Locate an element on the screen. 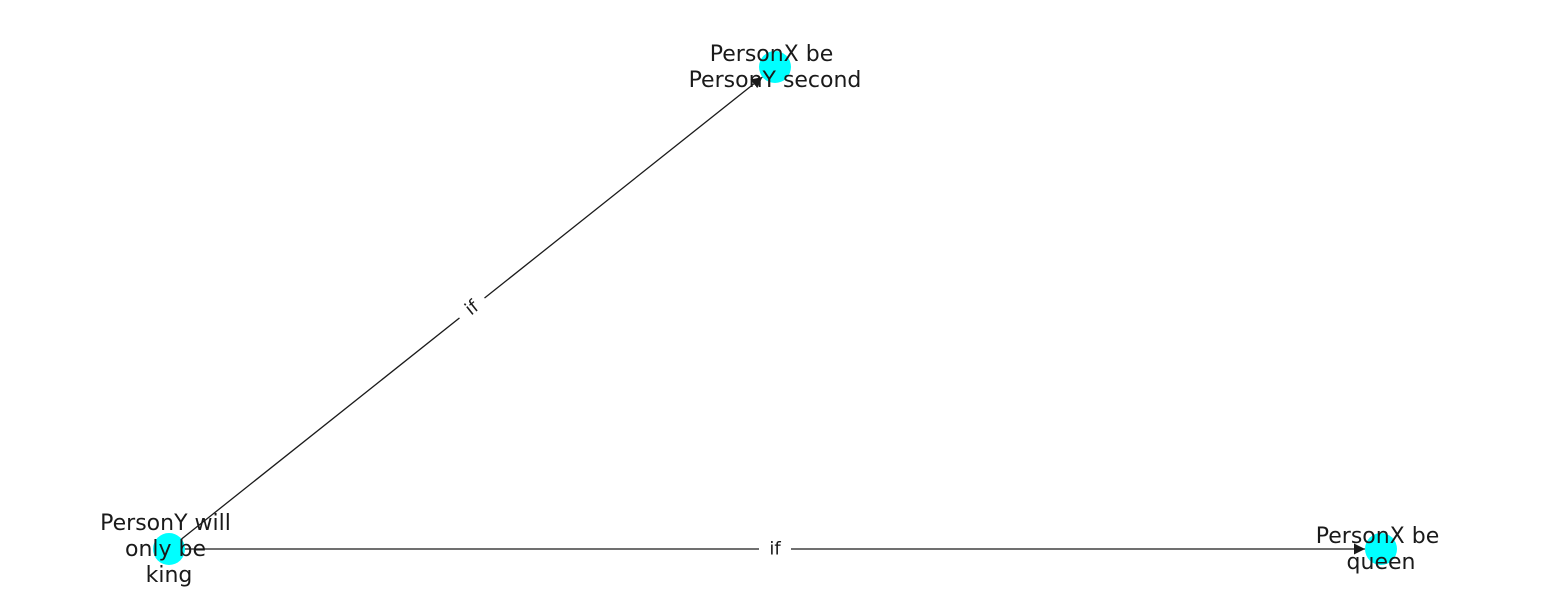 This screenshot has width=1550, height=616. node-label-line: only be is located at coordinates (165, 549).